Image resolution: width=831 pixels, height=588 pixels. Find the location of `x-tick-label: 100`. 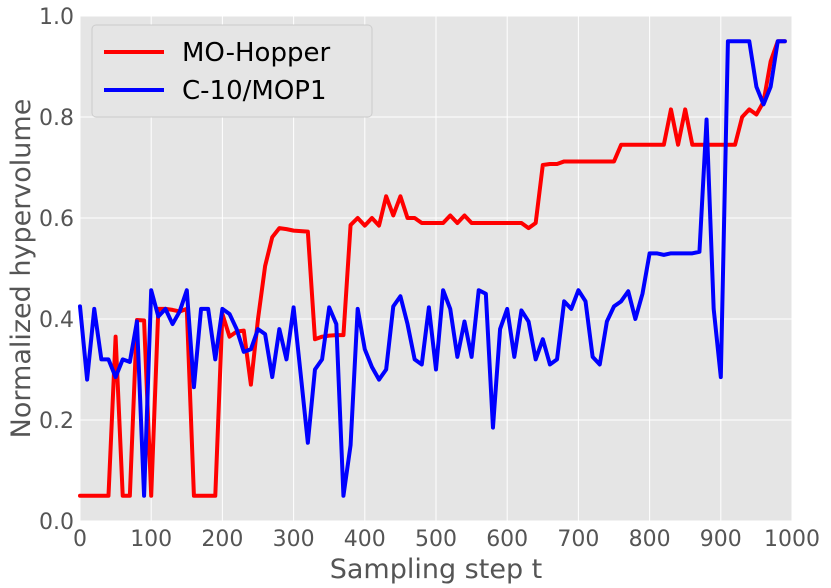

x-tick-label: 100 is located at coordinates (151, 539).